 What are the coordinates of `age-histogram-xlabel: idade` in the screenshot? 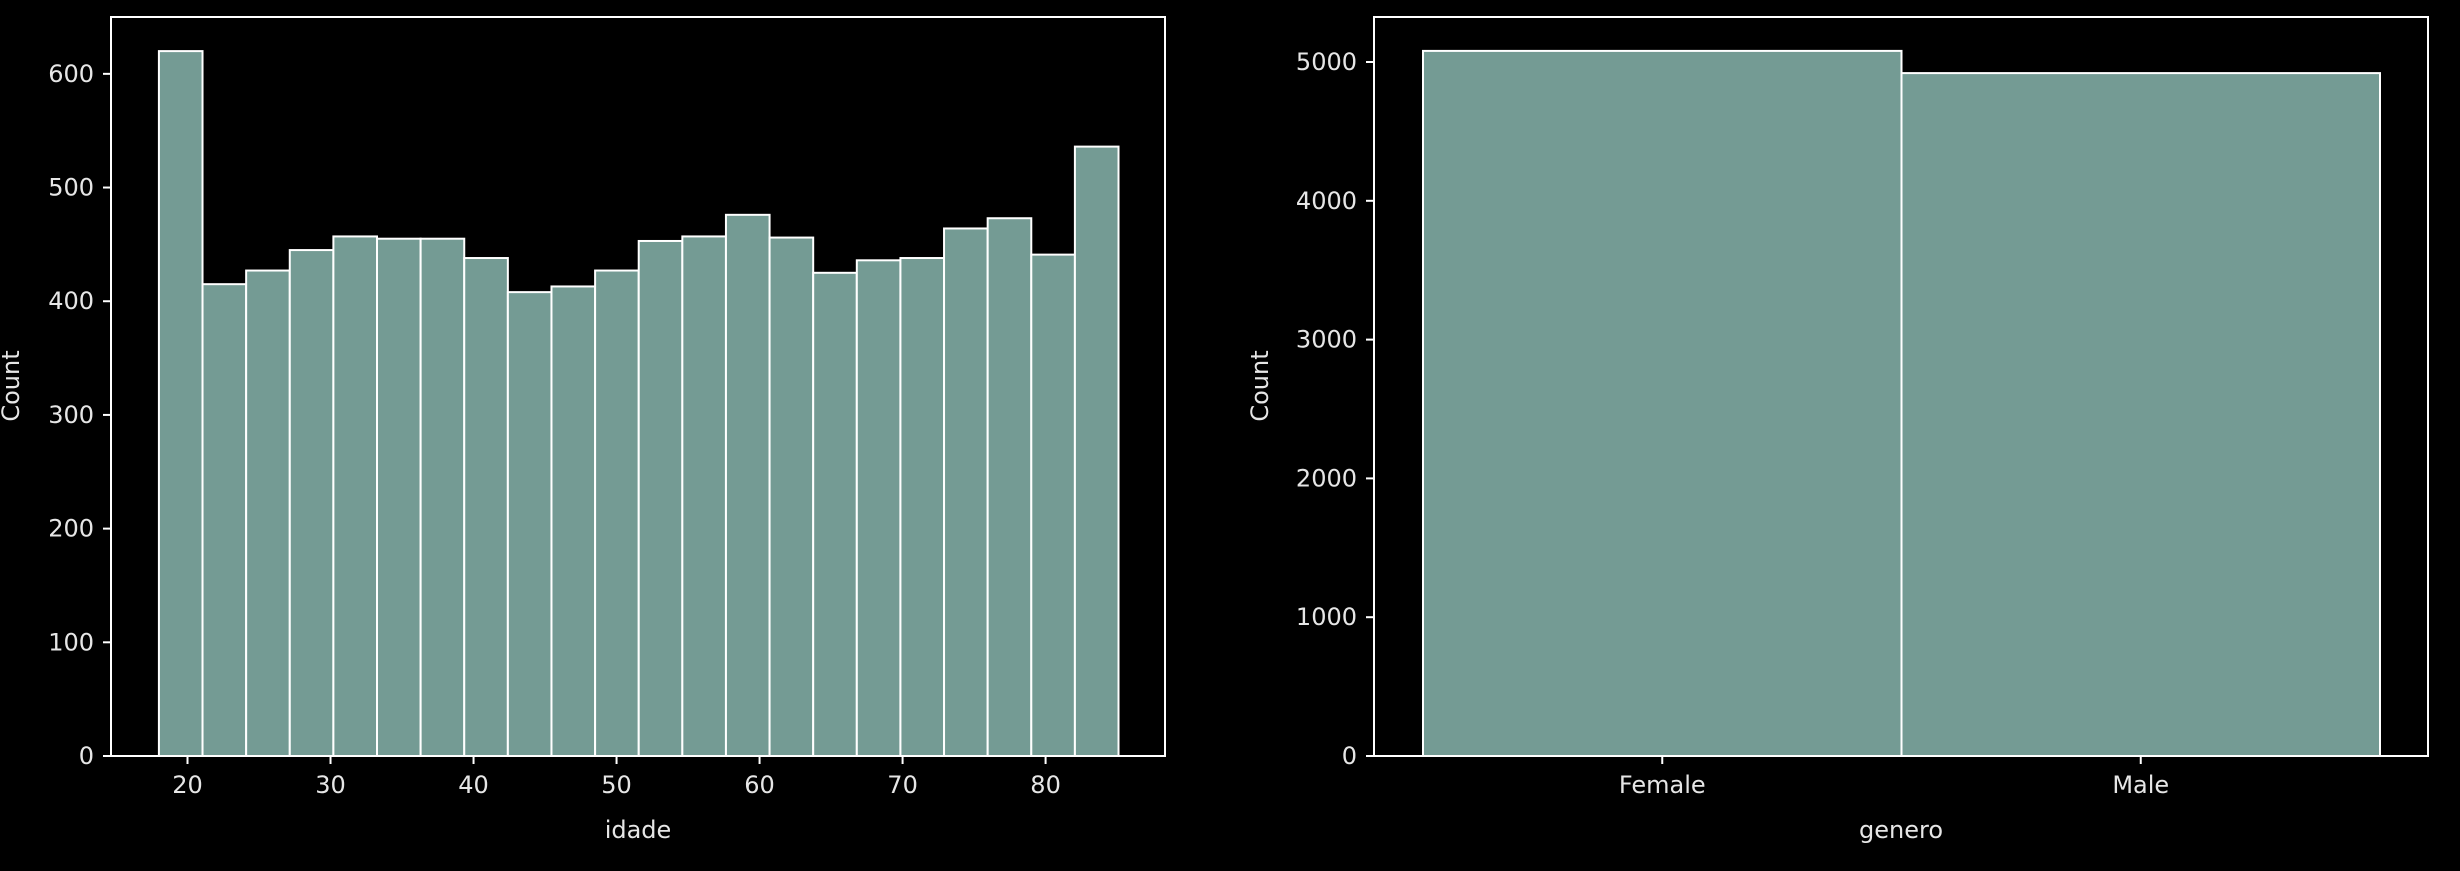 It's located at (638, 830).